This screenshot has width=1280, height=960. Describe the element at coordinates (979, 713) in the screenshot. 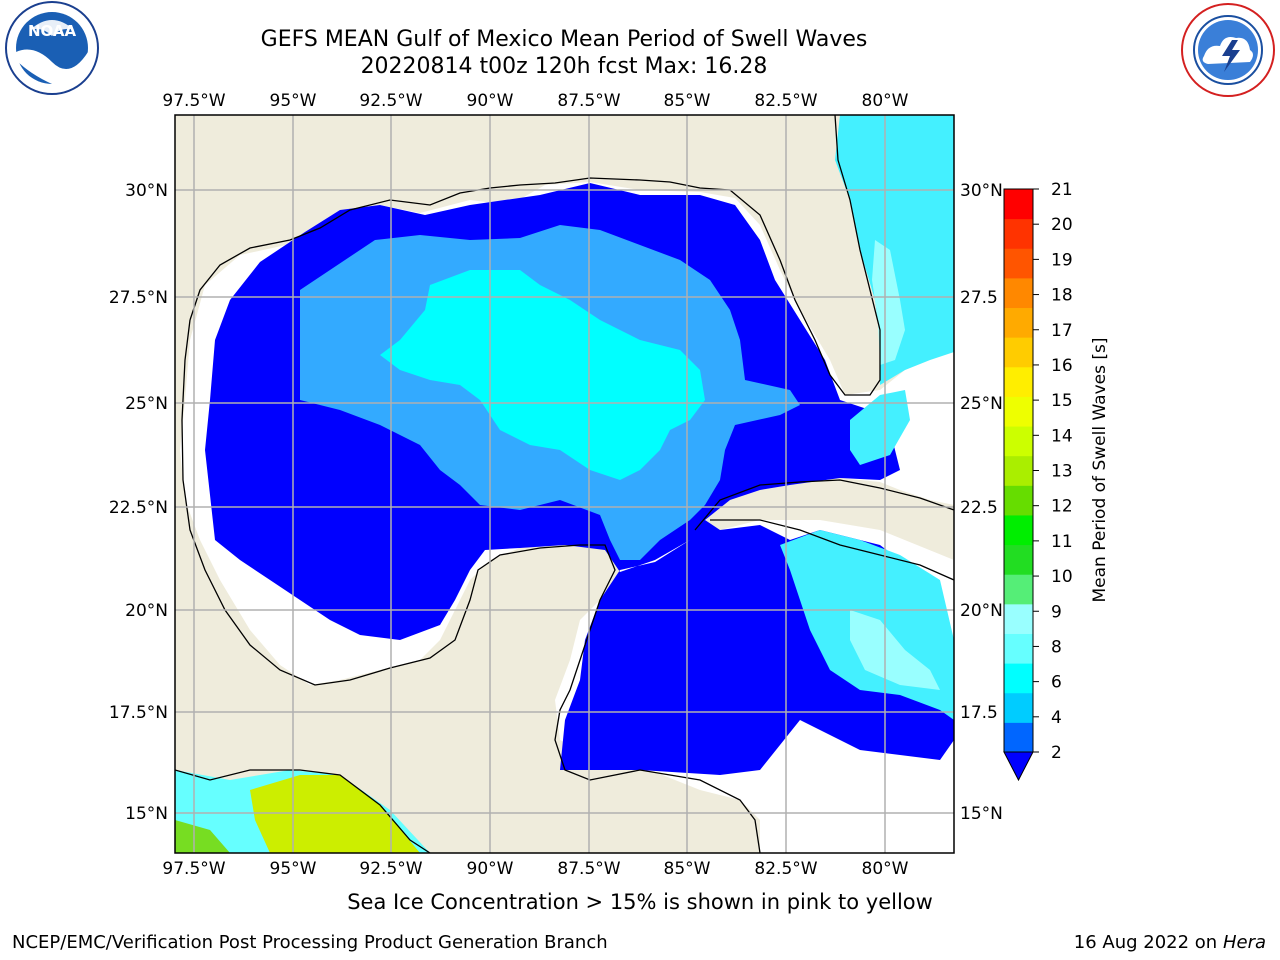

I see `lat-label-right: 17.5` at that location.